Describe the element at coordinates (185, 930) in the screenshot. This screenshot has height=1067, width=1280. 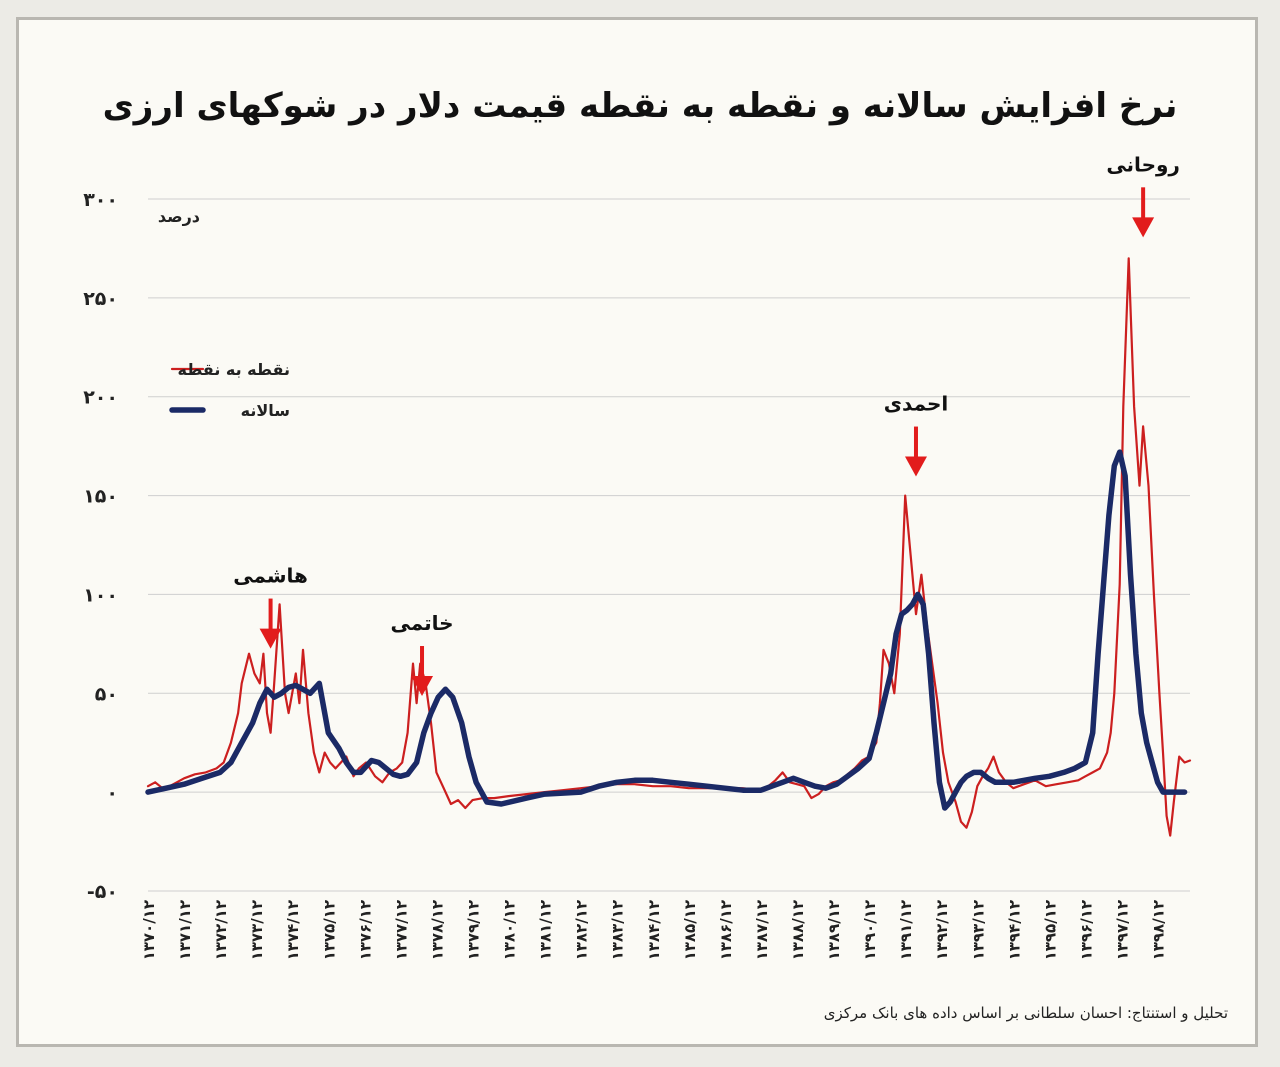
I see `x-tick-label: ۱۳۷۱/۱۲` at that location.